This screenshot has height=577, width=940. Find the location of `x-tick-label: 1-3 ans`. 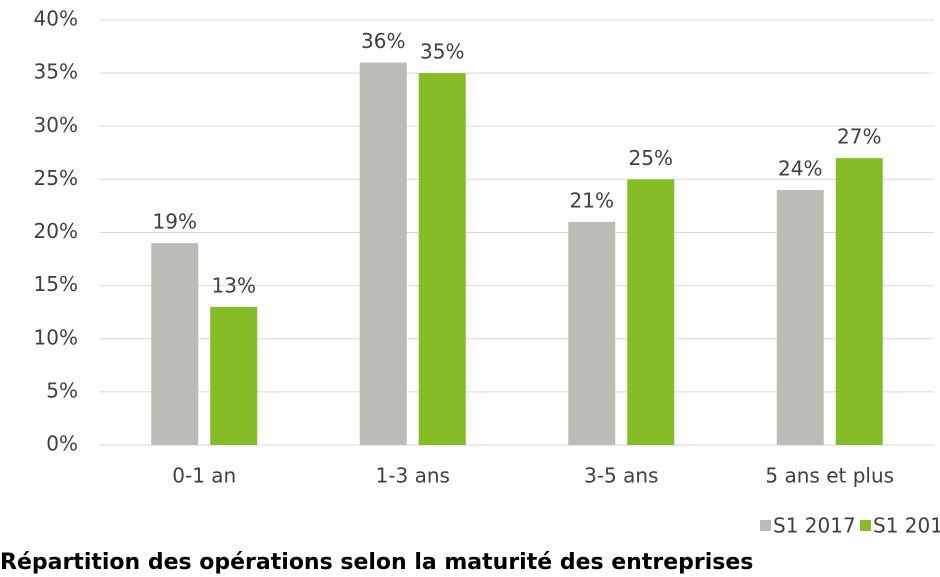

x-tick-label: 1-3 ans is located at coordinates (413, 476).